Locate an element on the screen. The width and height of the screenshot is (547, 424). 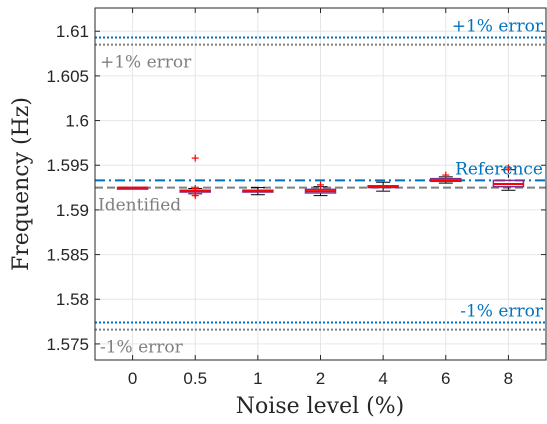
y-tick-label: 1.59 is located at coordinates (72, 210).